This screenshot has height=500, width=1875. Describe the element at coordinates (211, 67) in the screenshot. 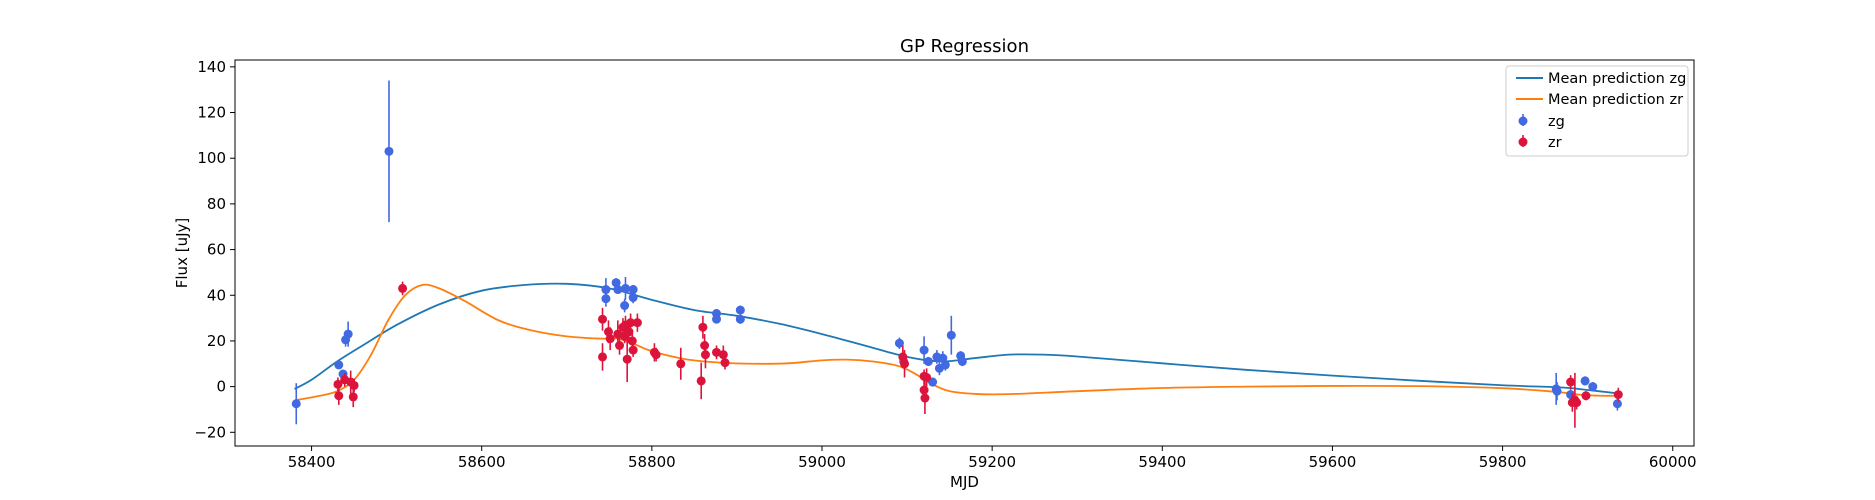

I see `y-tick-label: 140` at that location.